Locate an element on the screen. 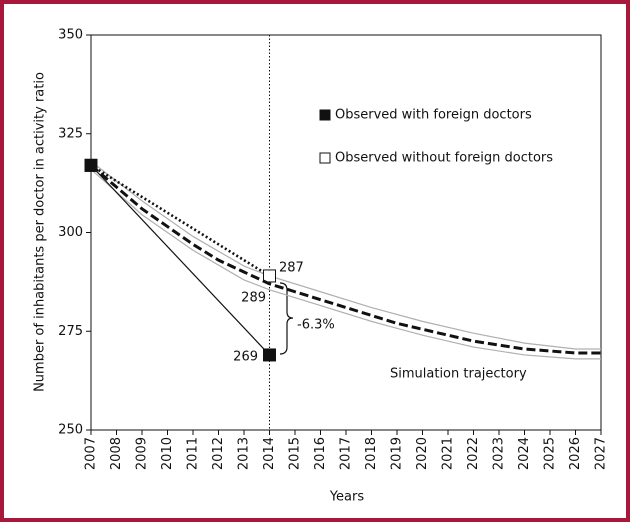 Image resolution: width=630 pixels, height=522 pixels. x-tick-label: 2016 is located at coordinates (320, 453).